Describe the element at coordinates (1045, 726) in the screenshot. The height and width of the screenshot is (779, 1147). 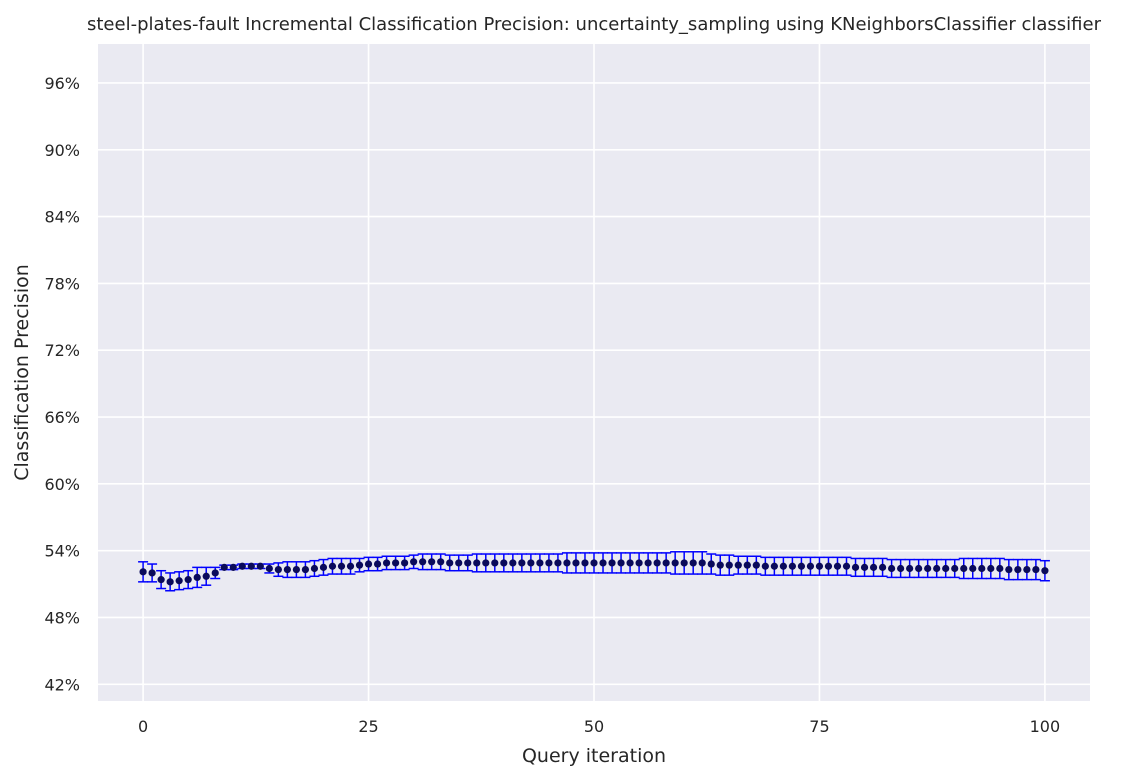
I see `x-tick-label: 100` at that location.